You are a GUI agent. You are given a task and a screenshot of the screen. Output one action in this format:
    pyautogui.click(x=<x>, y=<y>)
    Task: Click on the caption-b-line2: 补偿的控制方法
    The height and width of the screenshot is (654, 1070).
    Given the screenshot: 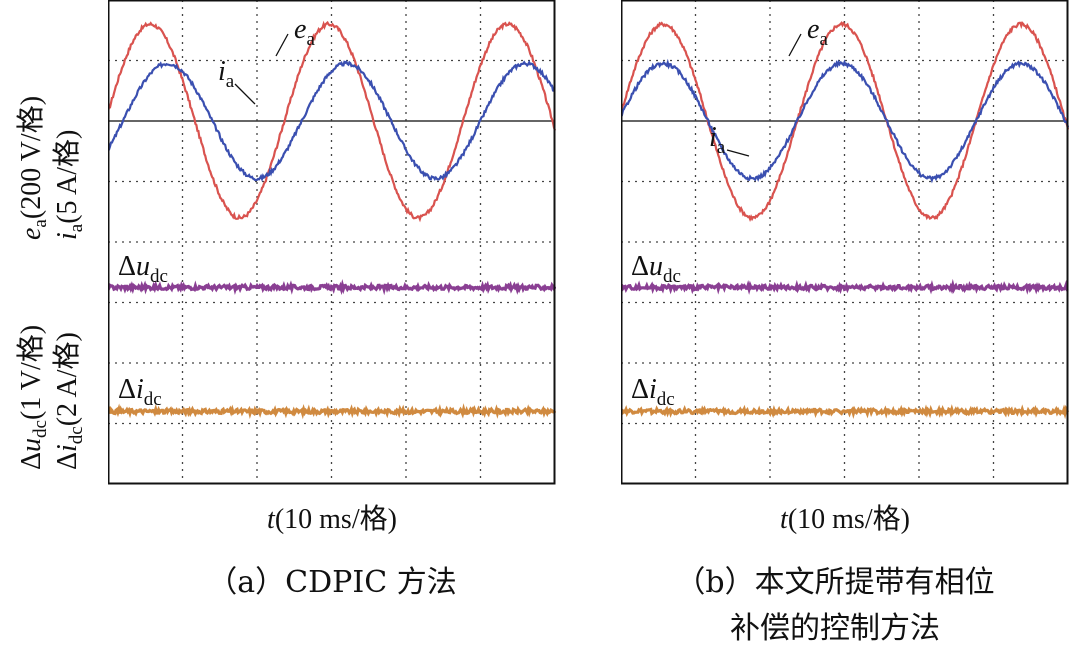 What is the action you would take?
    pyautogui.click(x=835, y=628)
    